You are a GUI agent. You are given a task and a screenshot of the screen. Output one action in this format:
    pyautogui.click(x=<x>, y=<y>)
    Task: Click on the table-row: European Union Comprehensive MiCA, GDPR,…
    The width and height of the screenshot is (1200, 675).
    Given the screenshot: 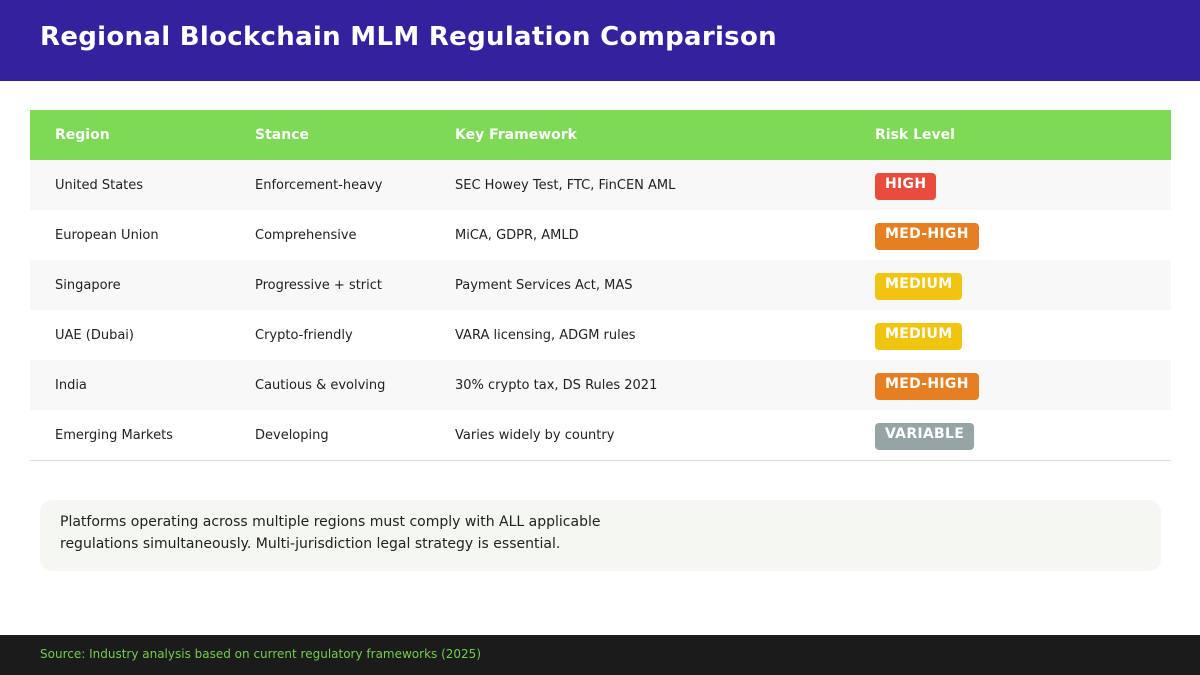 What is the action you would take?
    pyautogui.click(x=600, y=235)
    